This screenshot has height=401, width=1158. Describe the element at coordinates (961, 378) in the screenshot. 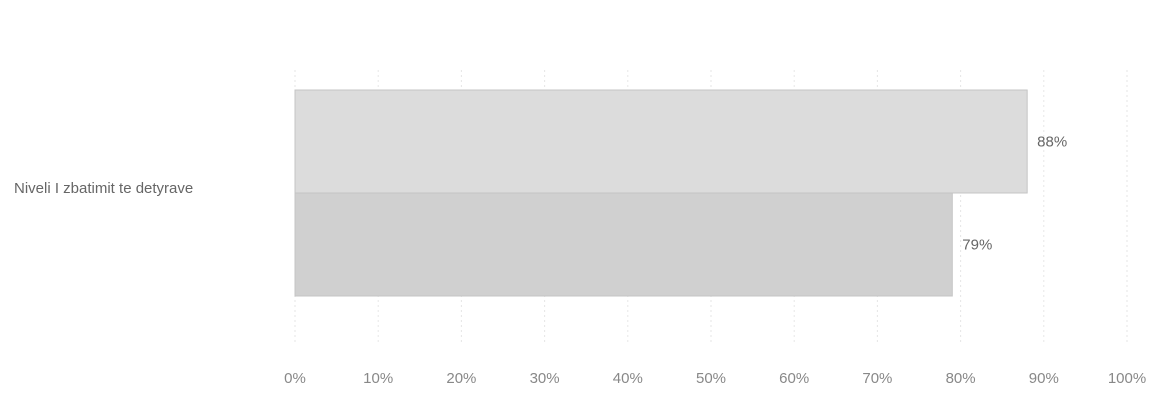

I see `x-tick-label: 80%` at that location.